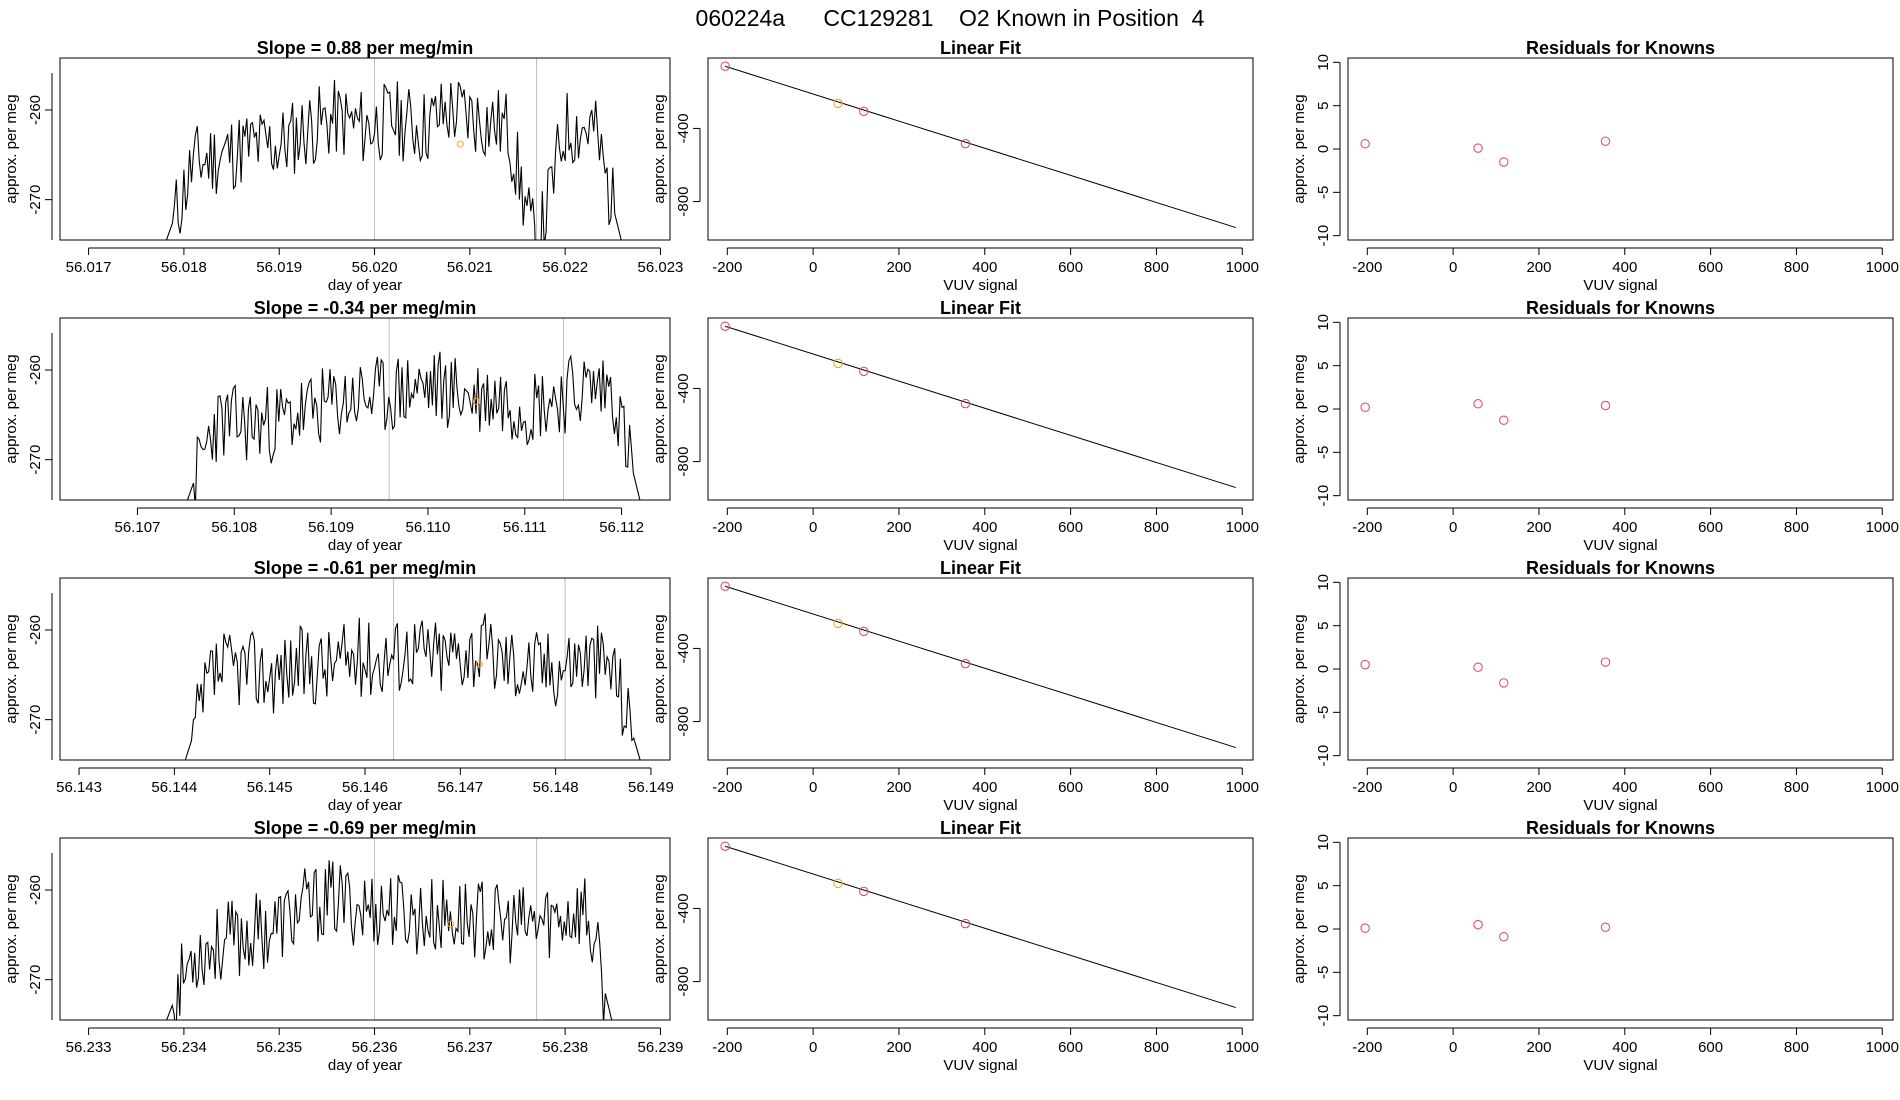  What do you see at coordinates (1882, 1047) in the screenshot?
I see `residuals-4-x-tick-label-6: 1000` at bounding box center [1882, 1047].